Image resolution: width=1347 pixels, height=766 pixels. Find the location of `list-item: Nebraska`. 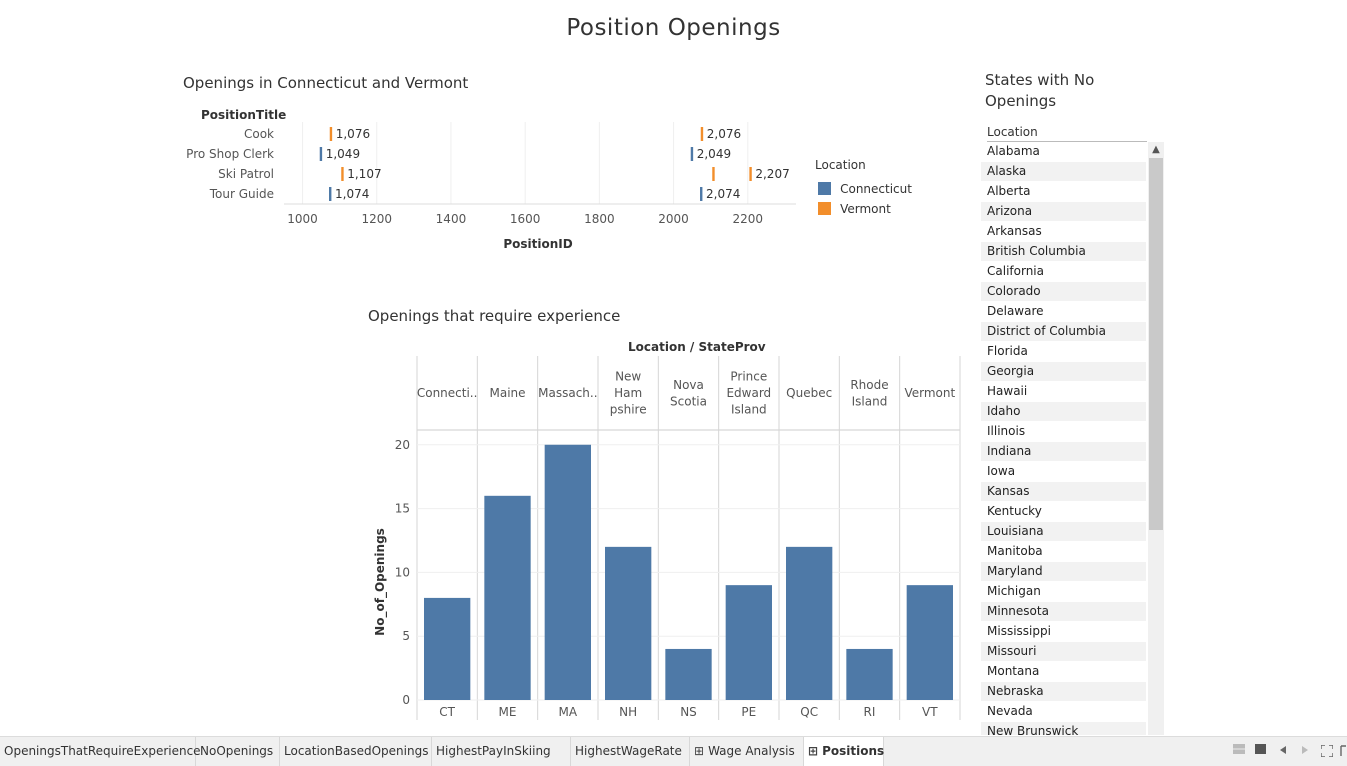

list-item: Nebraska is located at coordinates (1063, 691).